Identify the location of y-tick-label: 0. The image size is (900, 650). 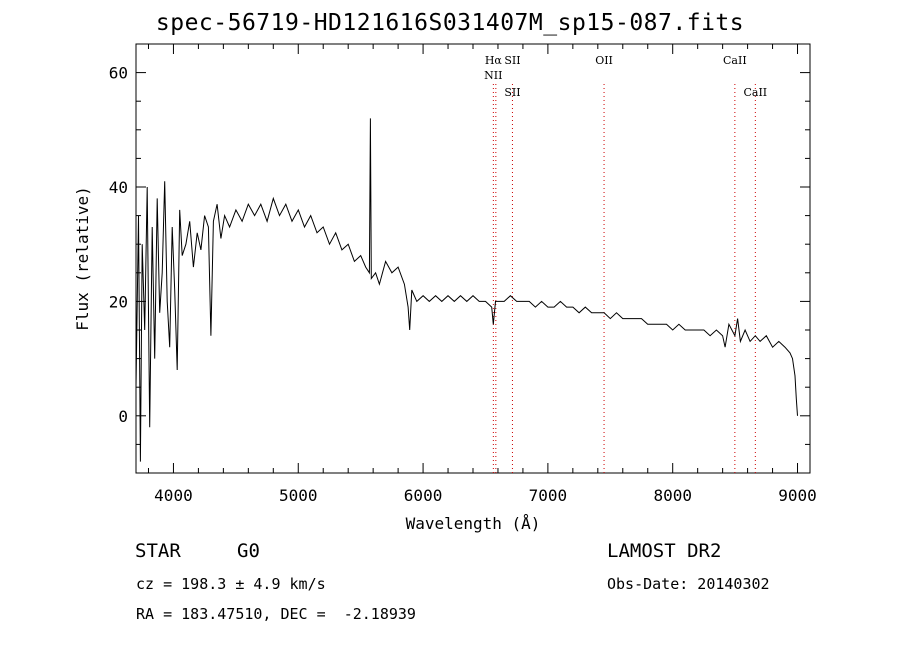
(123, 416).